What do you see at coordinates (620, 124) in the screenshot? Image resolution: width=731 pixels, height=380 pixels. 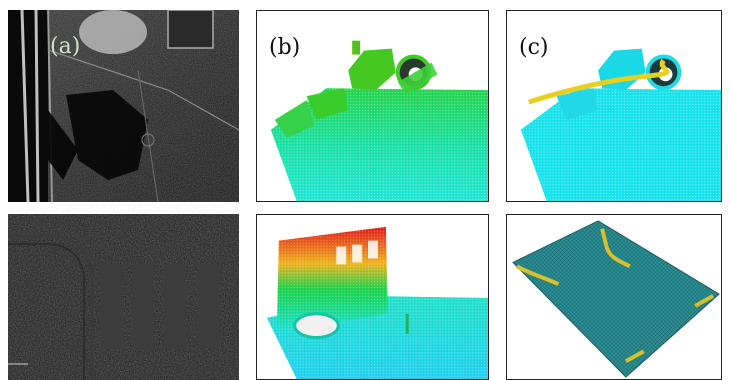 I see `classified-cloud-top` at bounding box center [620, 124].